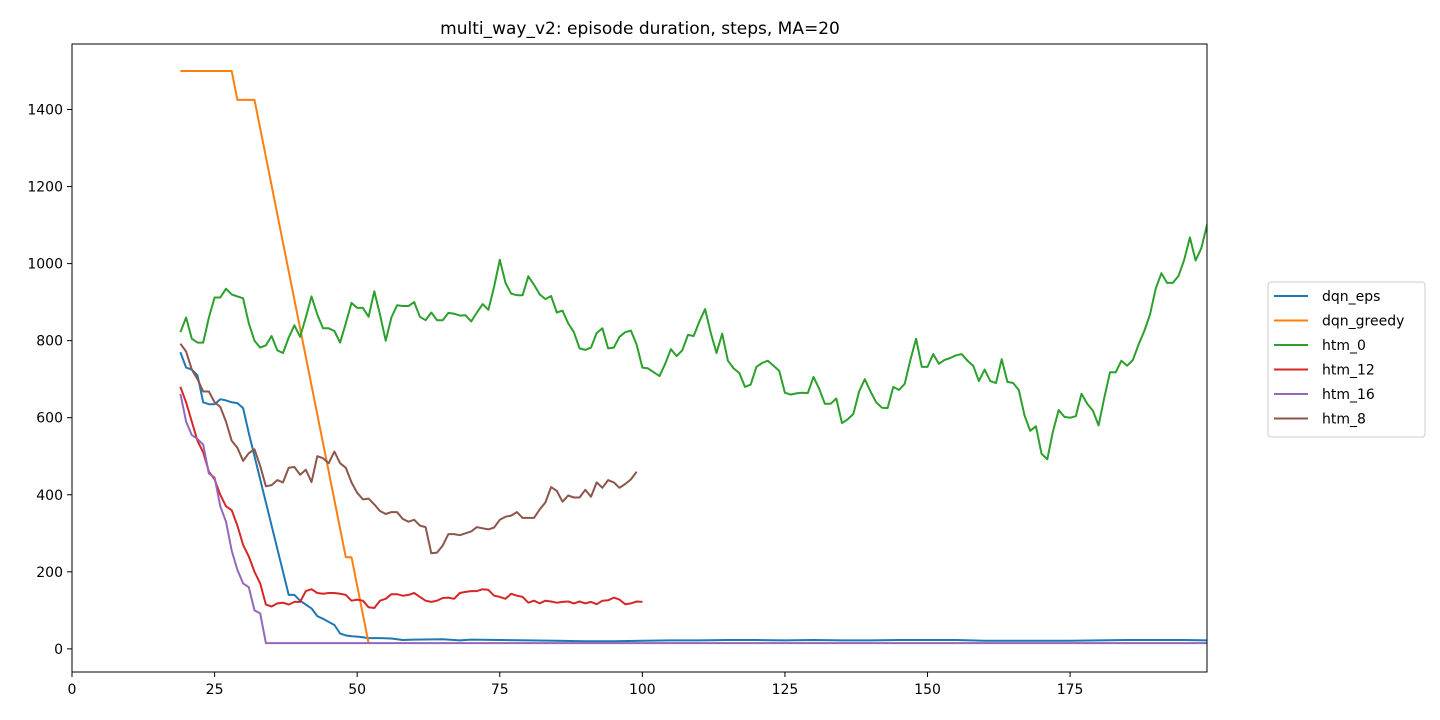  Describe the element at coordinates (576, 685) in the screenshot. I see `x-axis: 0 25 50 75 100 125 150 175` at that location.